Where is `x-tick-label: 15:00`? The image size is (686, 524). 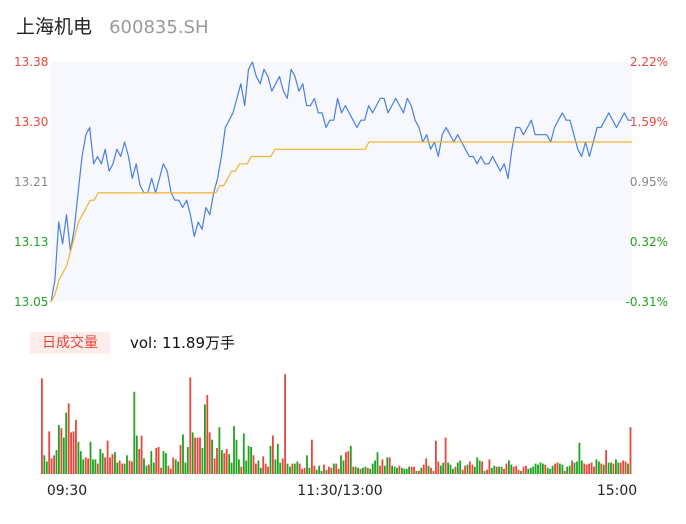 x-tick-label: 15:00 is located at coordinates (617, 491).